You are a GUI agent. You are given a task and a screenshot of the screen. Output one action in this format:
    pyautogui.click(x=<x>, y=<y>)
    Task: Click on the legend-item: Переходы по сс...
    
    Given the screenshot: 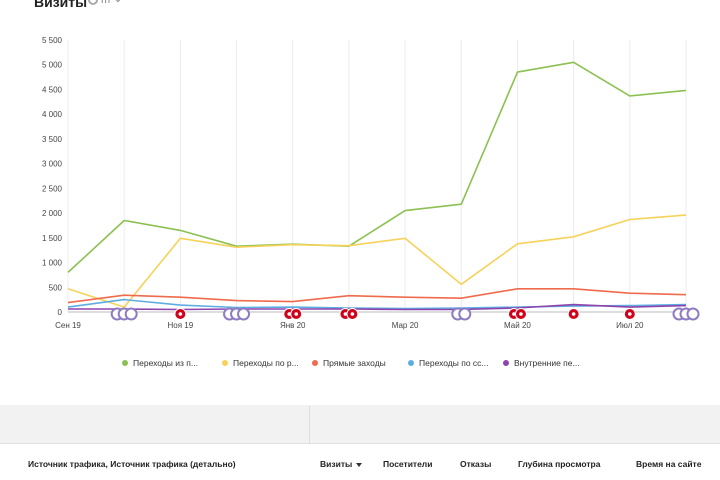 What is the action you would take?
    pyautogui.click(x=448, y=363)
    